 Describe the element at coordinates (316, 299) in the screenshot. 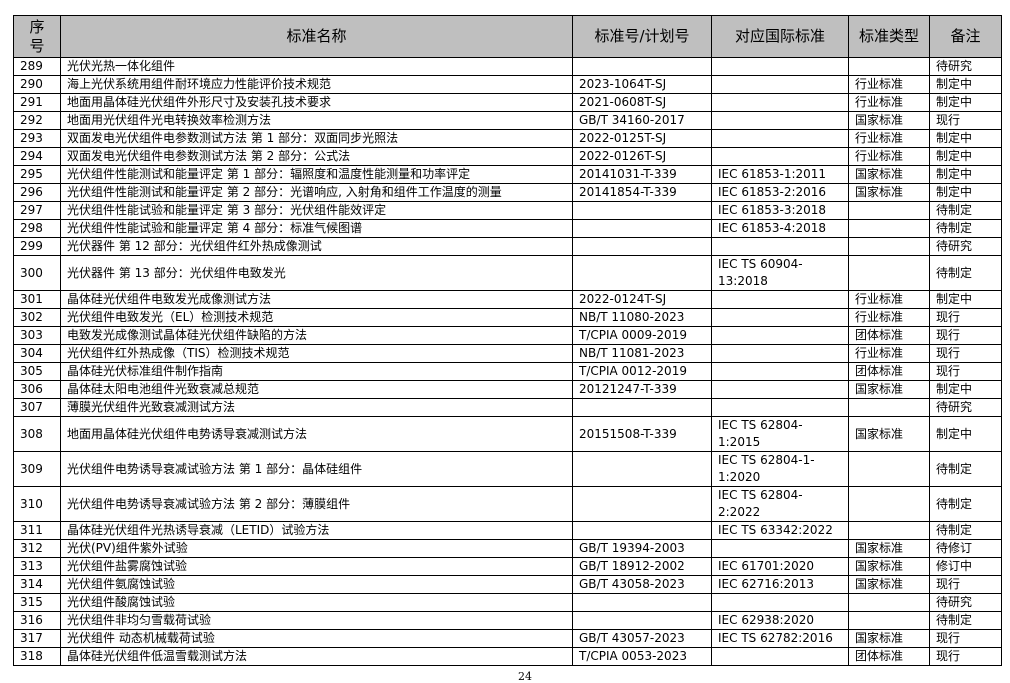

I see `cell-name: 晶体硅光伏组件电致发光成像测试方法` at that location.